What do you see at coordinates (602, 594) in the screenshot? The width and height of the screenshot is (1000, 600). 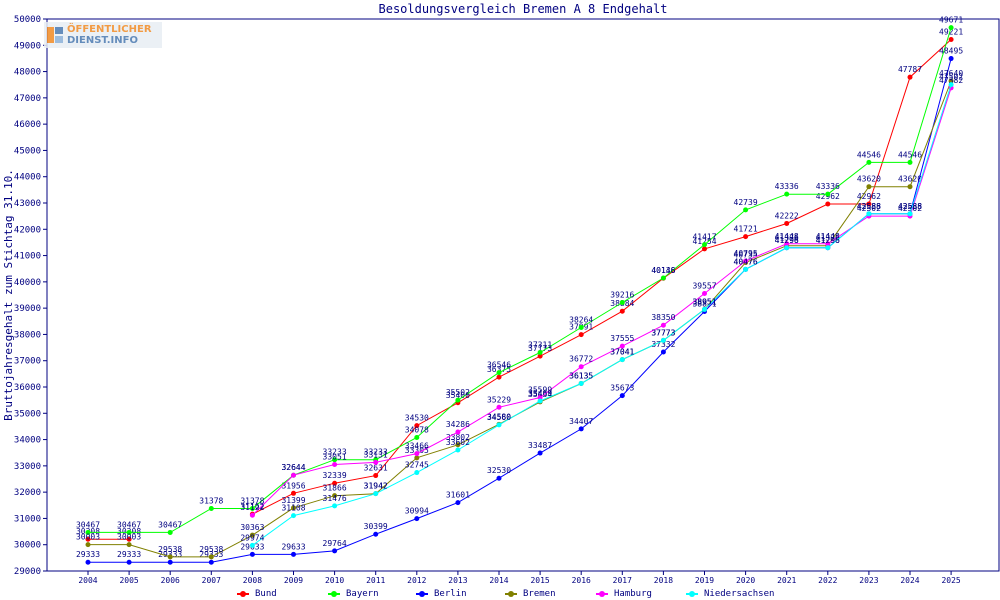 I see `legend-swatch` at bounding box center [602, 594].